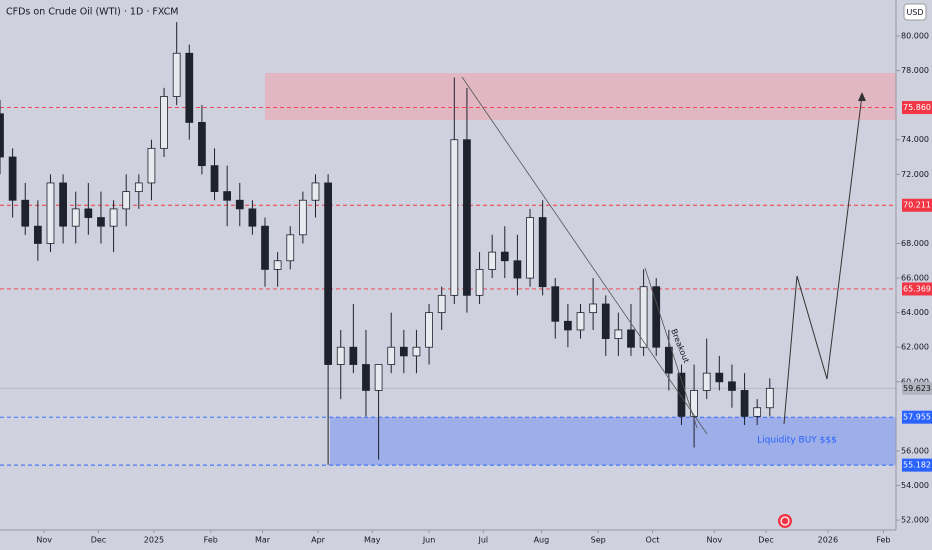  Describe the element at coordinates (92, 12) in the screenshot. I see `chart-title: CFDs on Crude Oil (WTI) · 1D · FXCM` at that location.